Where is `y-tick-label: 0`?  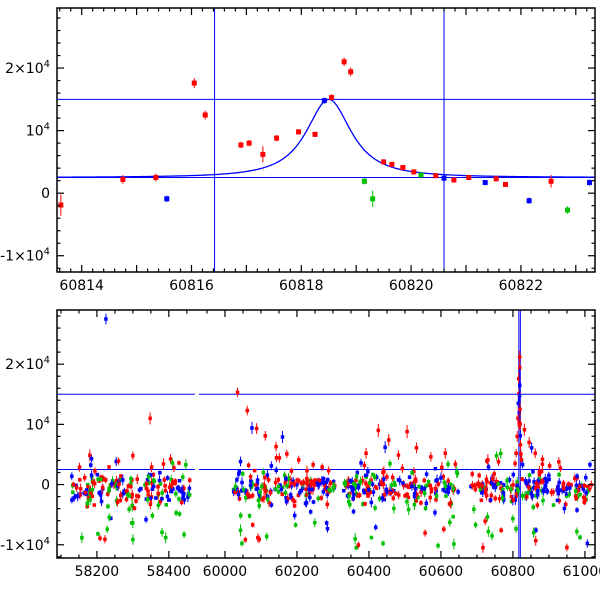 y-tick-label: 0 is located at coordinates (45, 194).